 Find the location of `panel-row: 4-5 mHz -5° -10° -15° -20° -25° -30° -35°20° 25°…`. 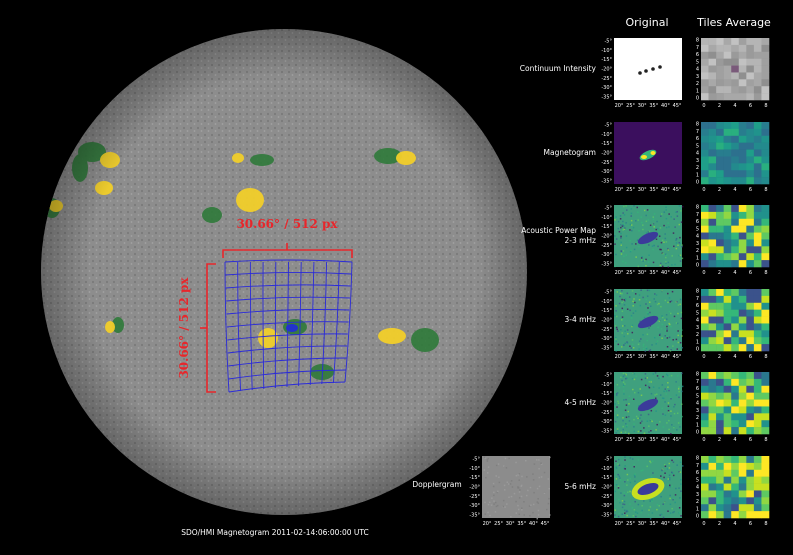

panel-row: 4-5 mHz -5° -10° -15° -20° -25° -30° -35°20° 25°… is located at coordinates (667, 407).